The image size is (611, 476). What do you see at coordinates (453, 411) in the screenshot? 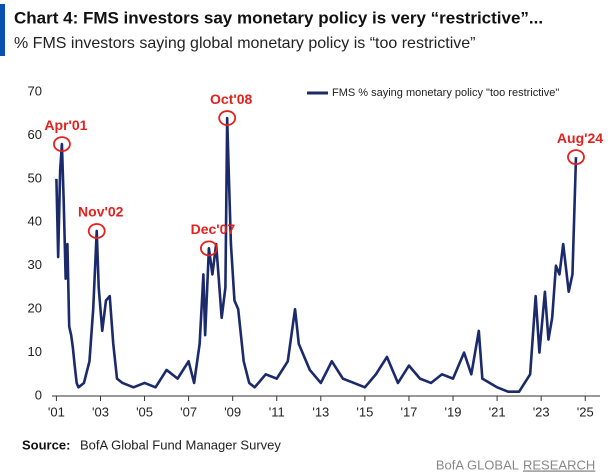
I see `x-tick-label: '19` at bounding box center [453, 411].